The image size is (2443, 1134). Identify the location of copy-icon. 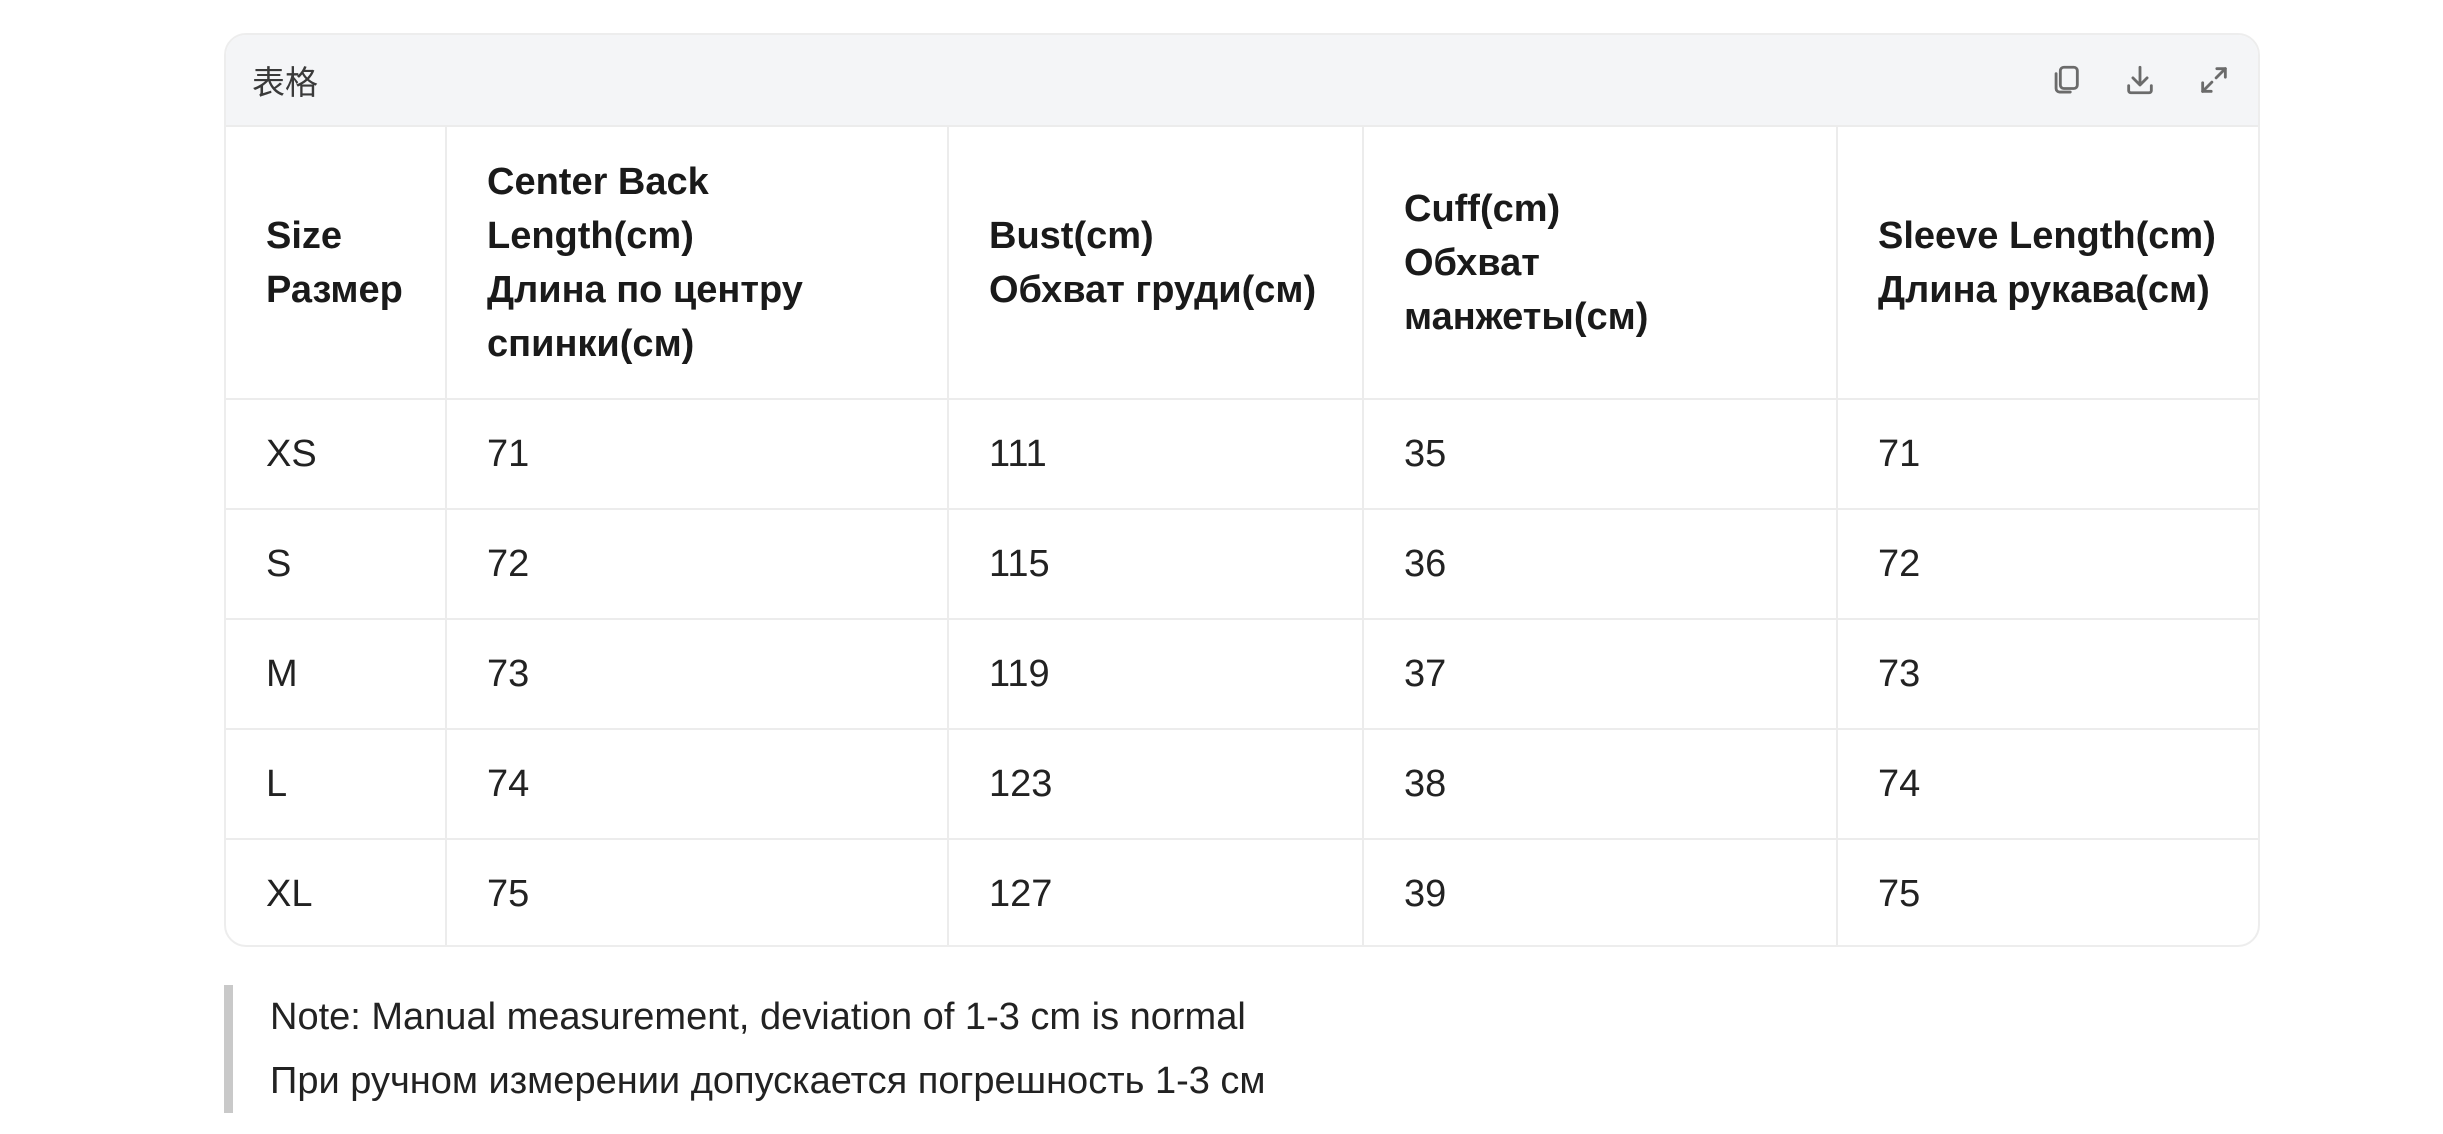
(2066, 79).